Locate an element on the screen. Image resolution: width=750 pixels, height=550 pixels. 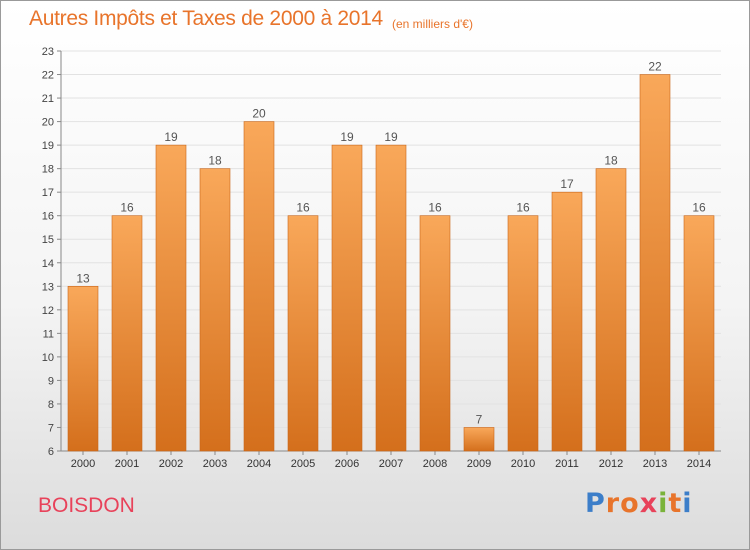
y-tick-label: 13 is located at coordinates (48, 287).